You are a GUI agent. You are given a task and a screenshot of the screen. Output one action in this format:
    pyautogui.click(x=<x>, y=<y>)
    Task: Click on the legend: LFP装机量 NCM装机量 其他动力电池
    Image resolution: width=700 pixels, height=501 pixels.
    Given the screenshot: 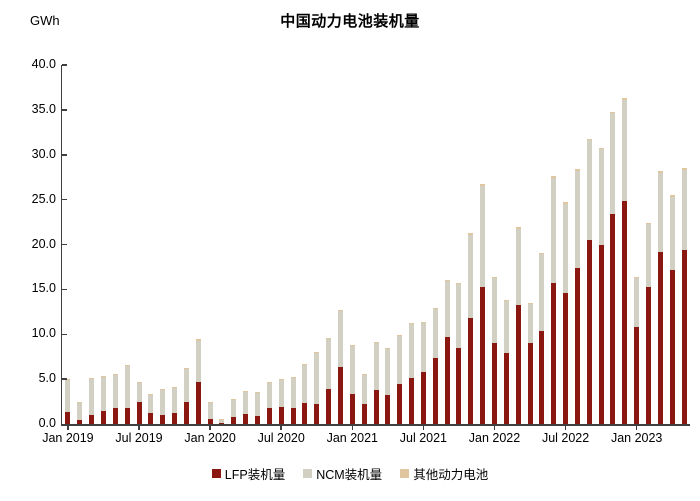 What is the action you would take?
    pyautogui.click(x=350, y=473)
    